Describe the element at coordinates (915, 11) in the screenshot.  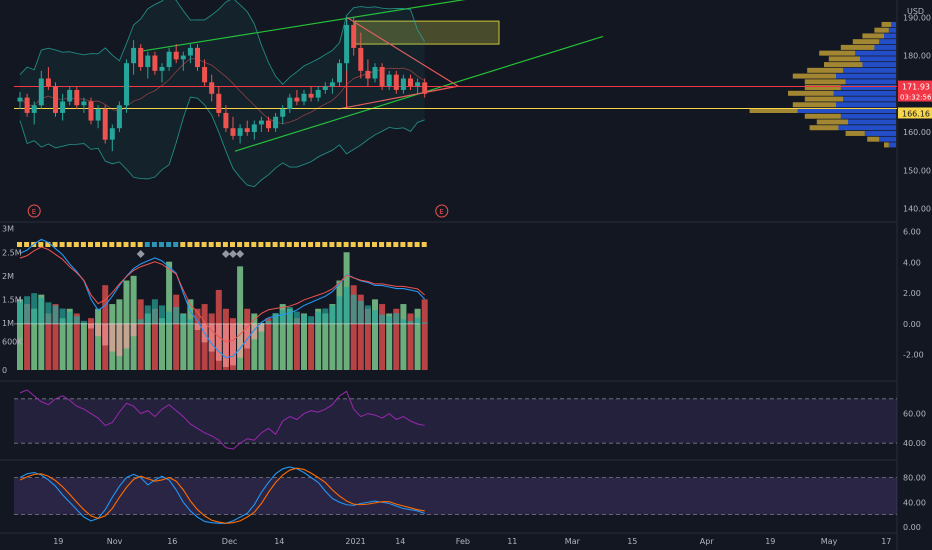
I see `currency-label: USD` at that location.